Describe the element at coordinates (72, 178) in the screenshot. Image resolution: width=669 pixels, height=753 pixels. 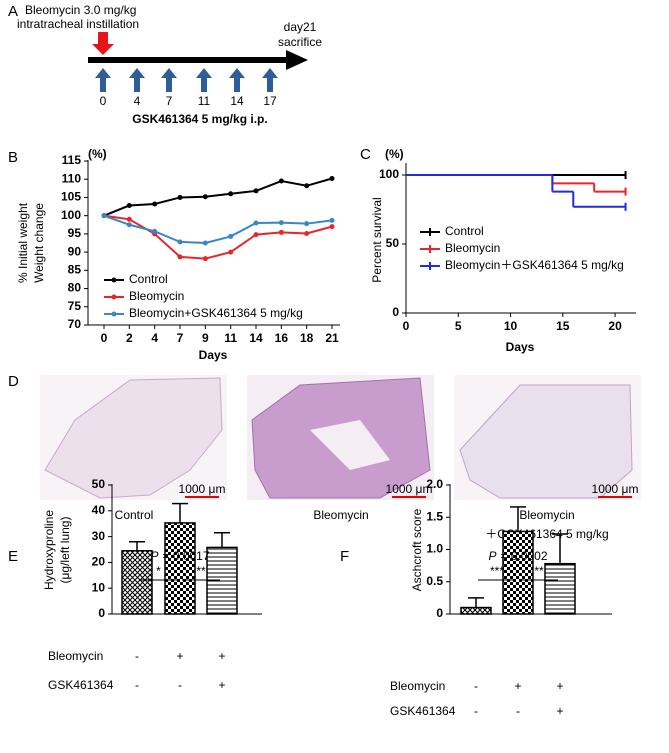
I see `y-tick-label: 110` at that location.